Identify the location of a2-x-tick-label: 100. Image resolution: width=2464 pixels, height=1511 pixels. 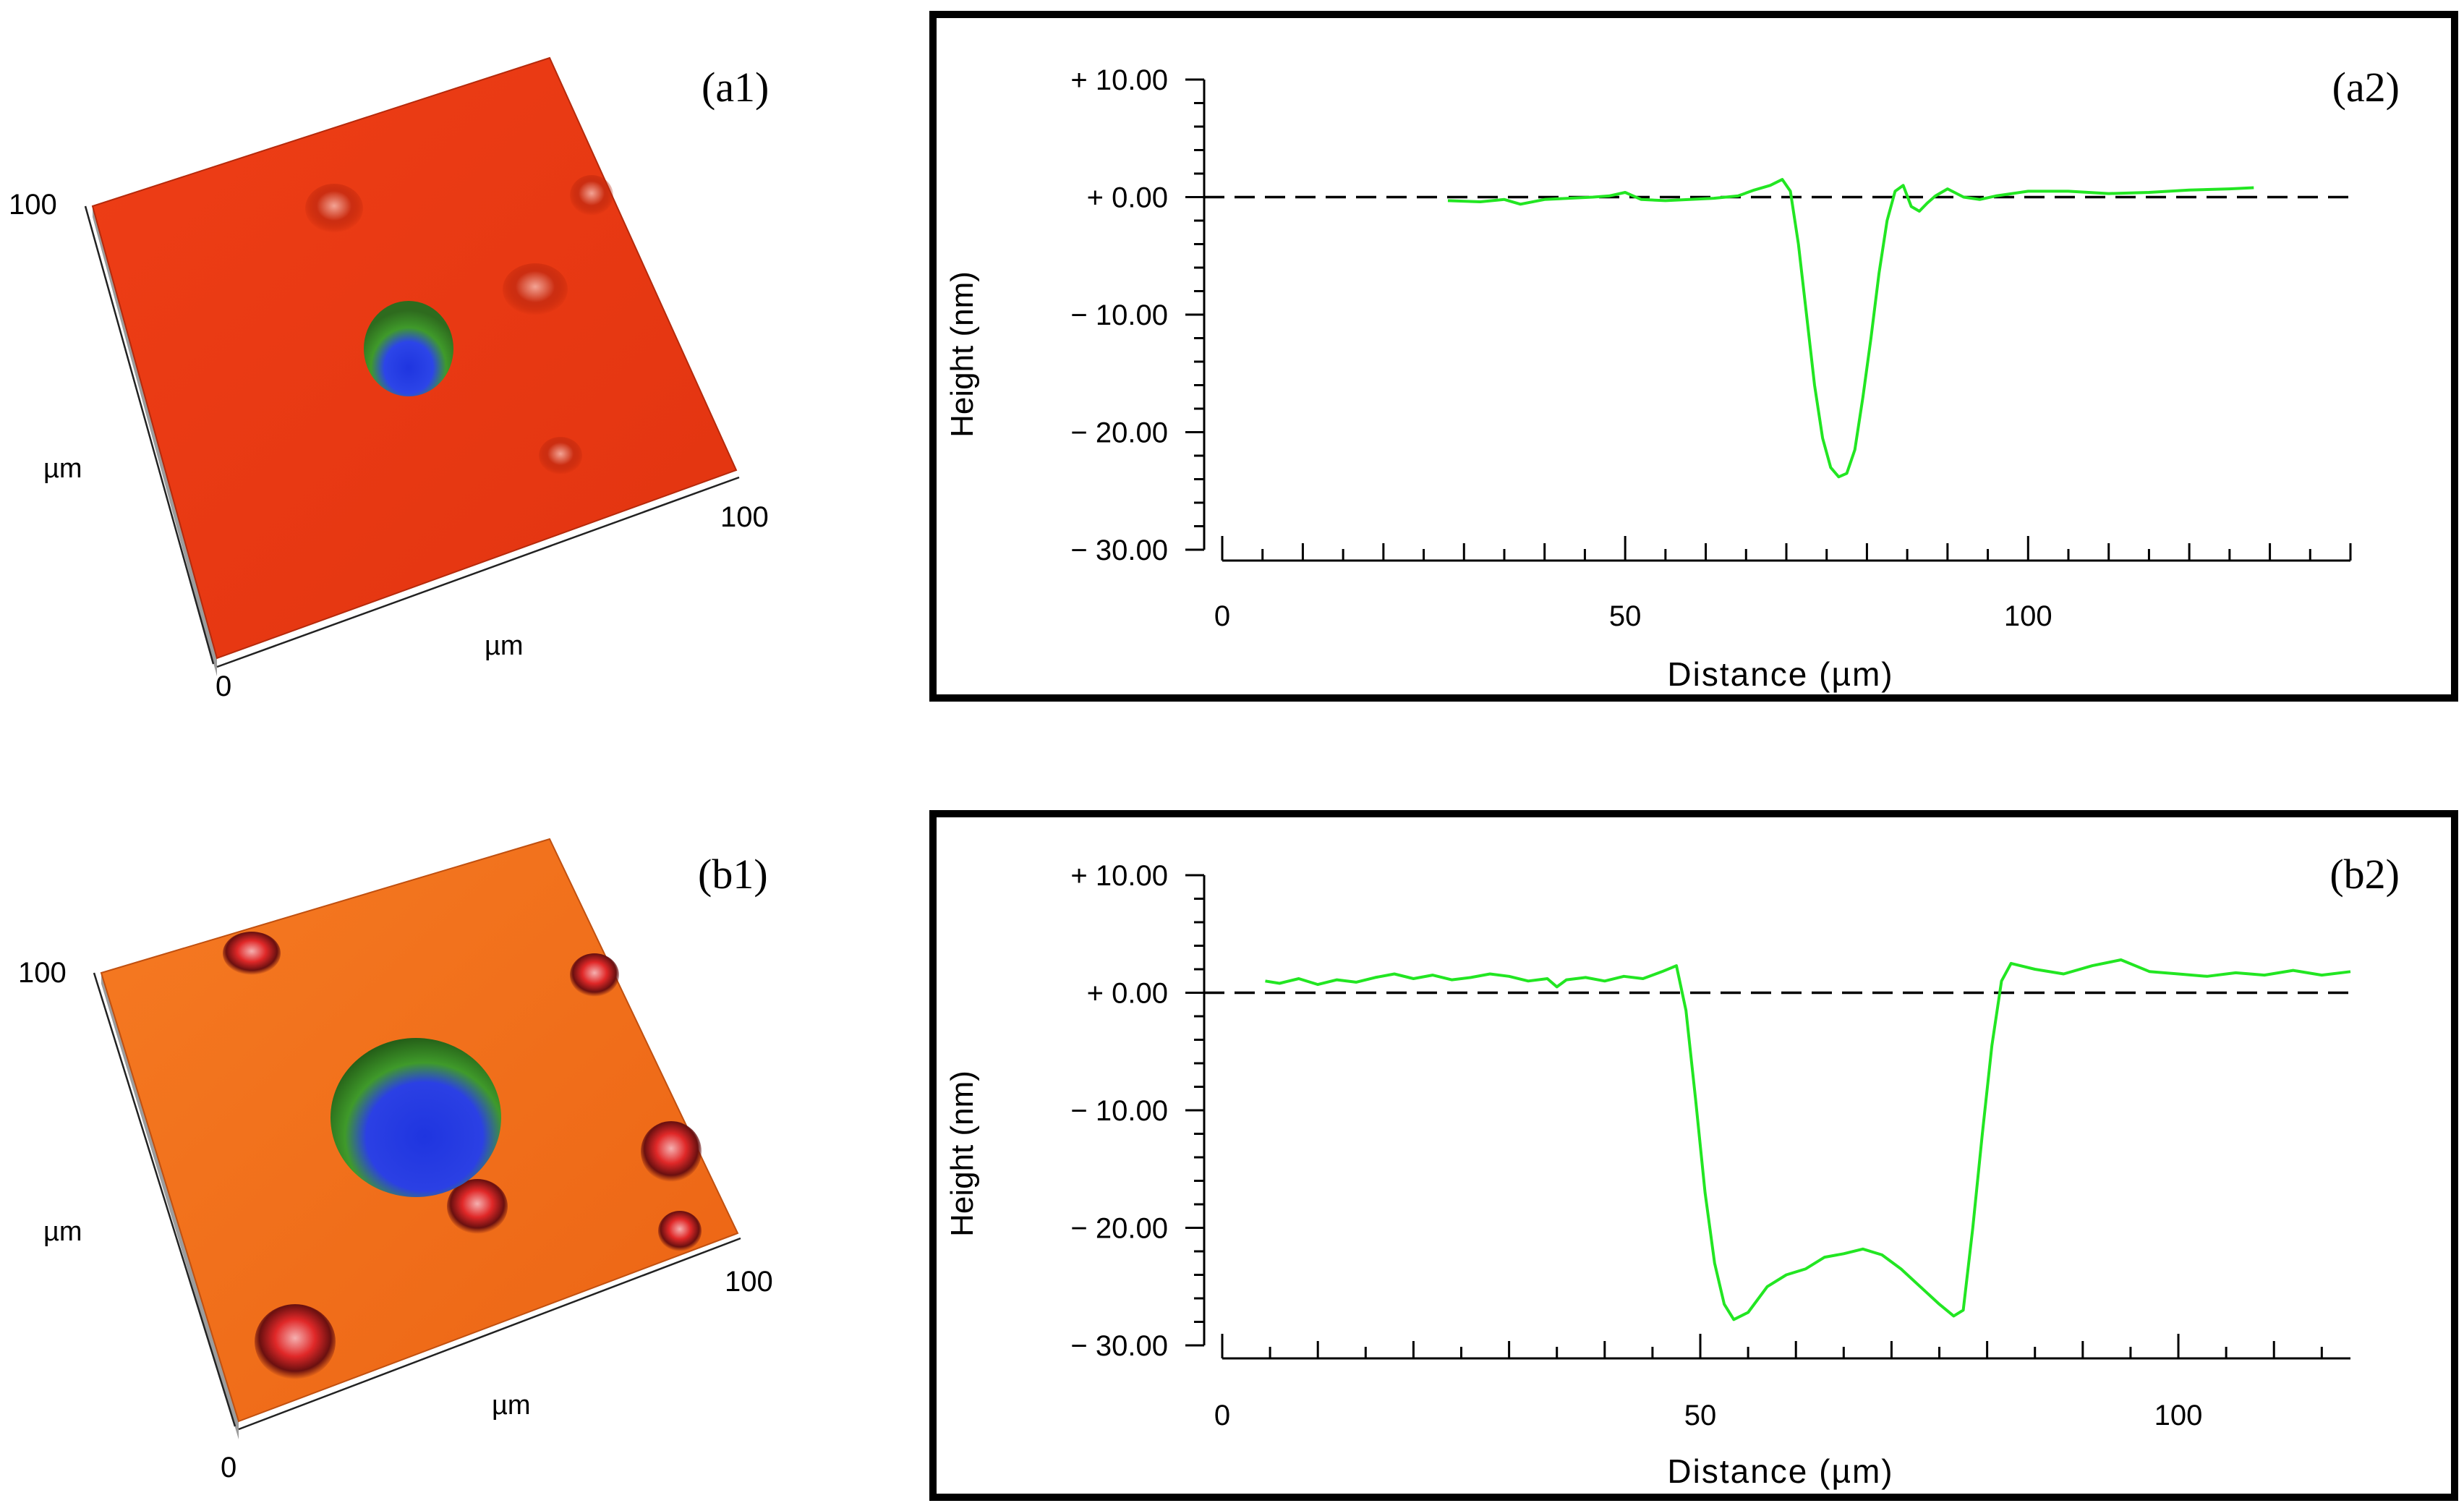
(2028, 616).